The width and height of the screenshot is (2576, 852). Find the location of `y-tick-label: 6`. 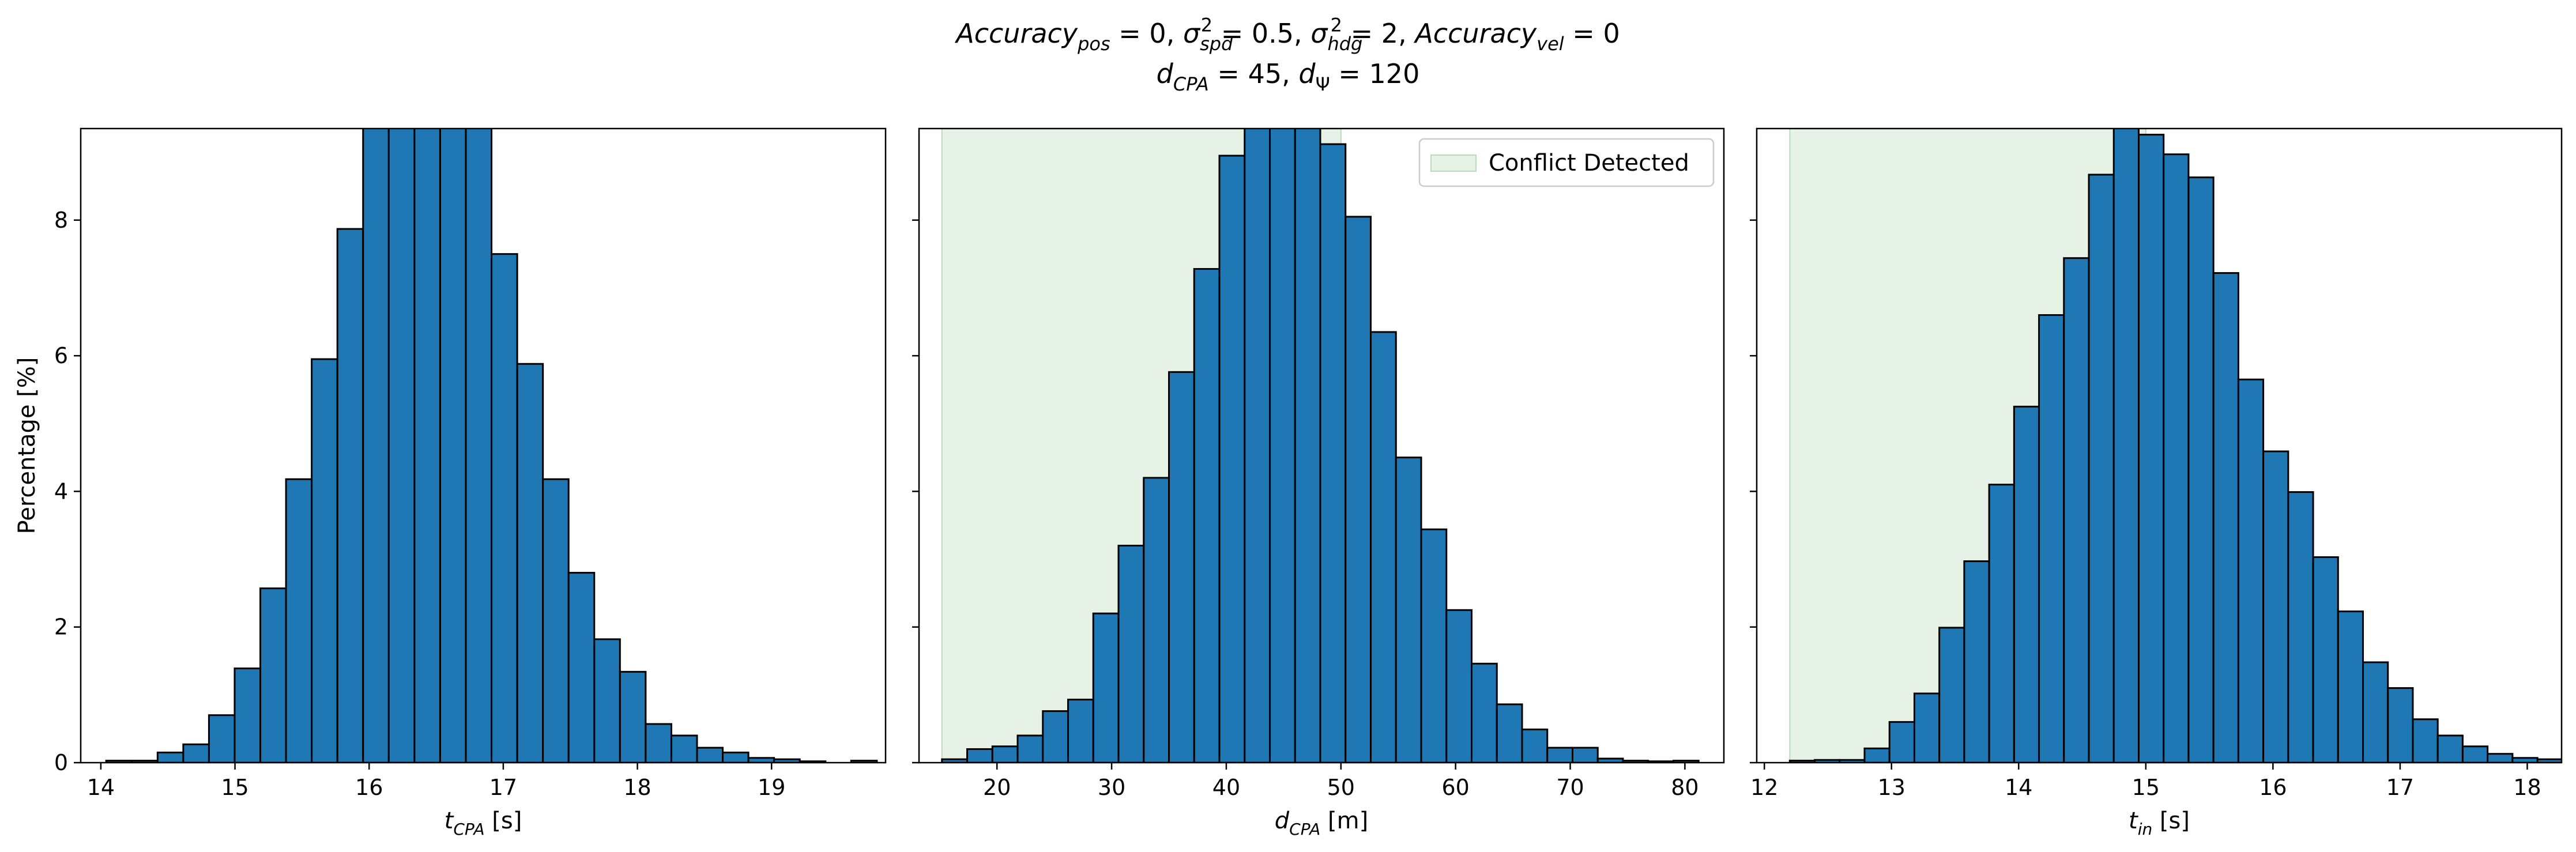

y-tick-label: 6 is located at coordinates (61, 356).